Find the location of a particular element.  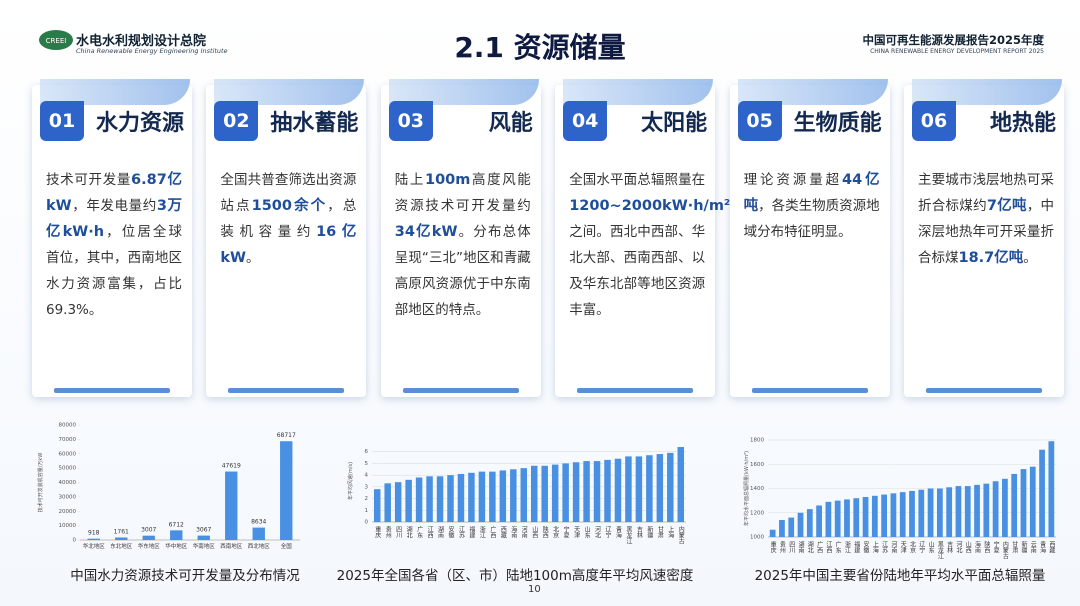

card-title: 太阳能 is located at coordinates (674, 123).